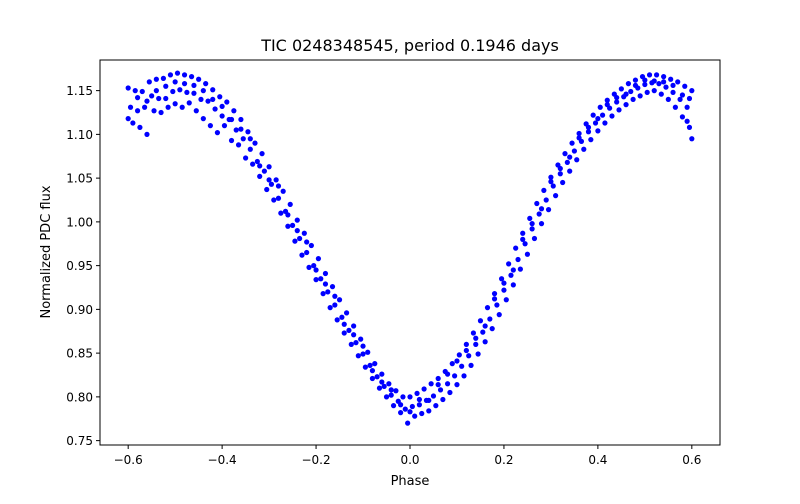 The height and width of the screenshot is (504, 800). I want to click on y-tick-label: 1.05, so click(79, 179).